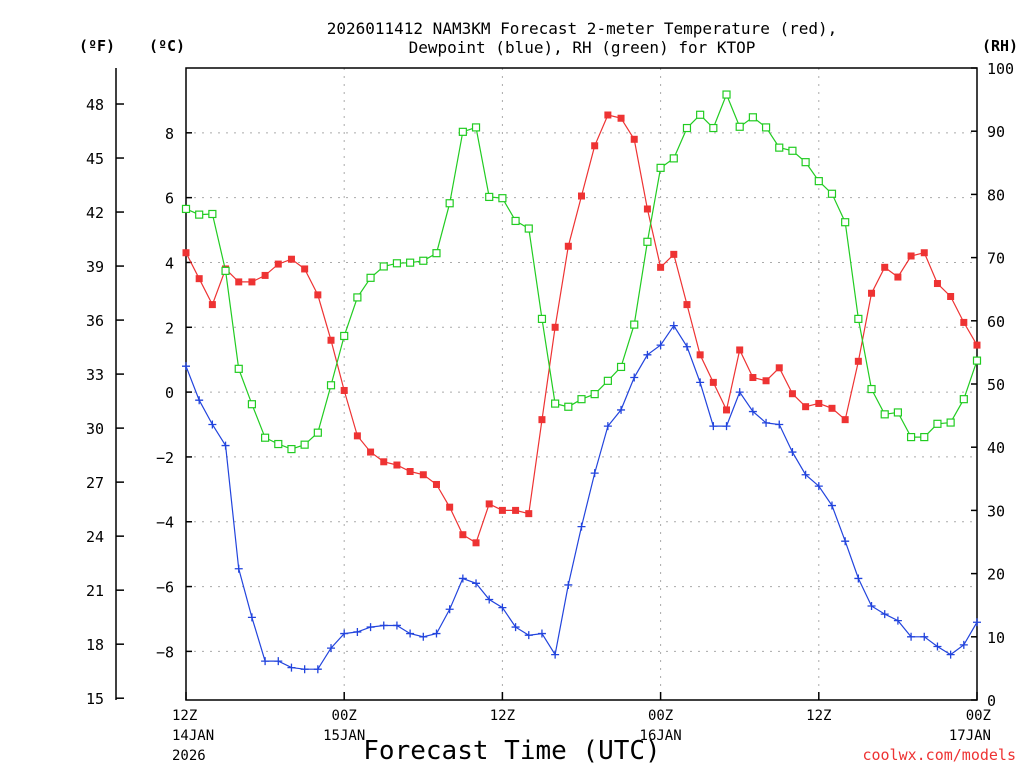 The height and width of the screenshot is (768, 1024). What do you see at coordinates (169, 393) in the screenshot?
I see `celsius-tick-label: 0` at bounding box center [169, 393].